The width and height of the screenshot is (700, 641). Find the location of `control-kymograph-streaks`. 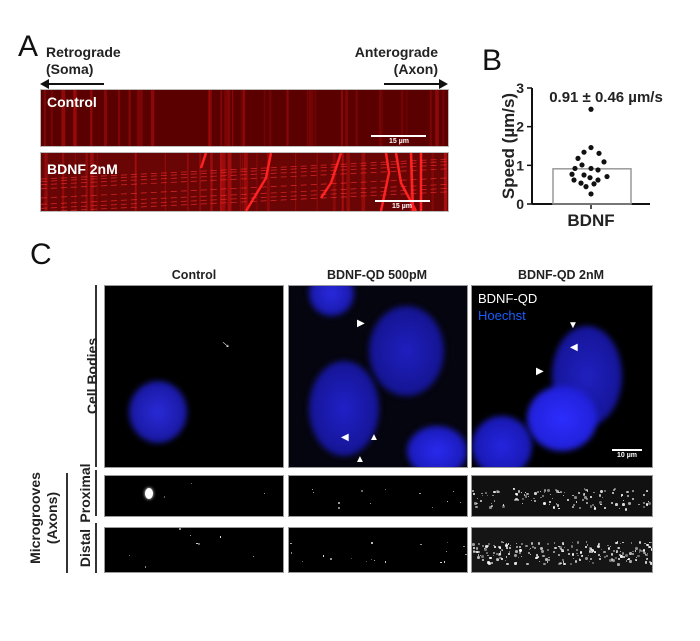

control-kymograph-streaks is located at coordinates (244, 118).